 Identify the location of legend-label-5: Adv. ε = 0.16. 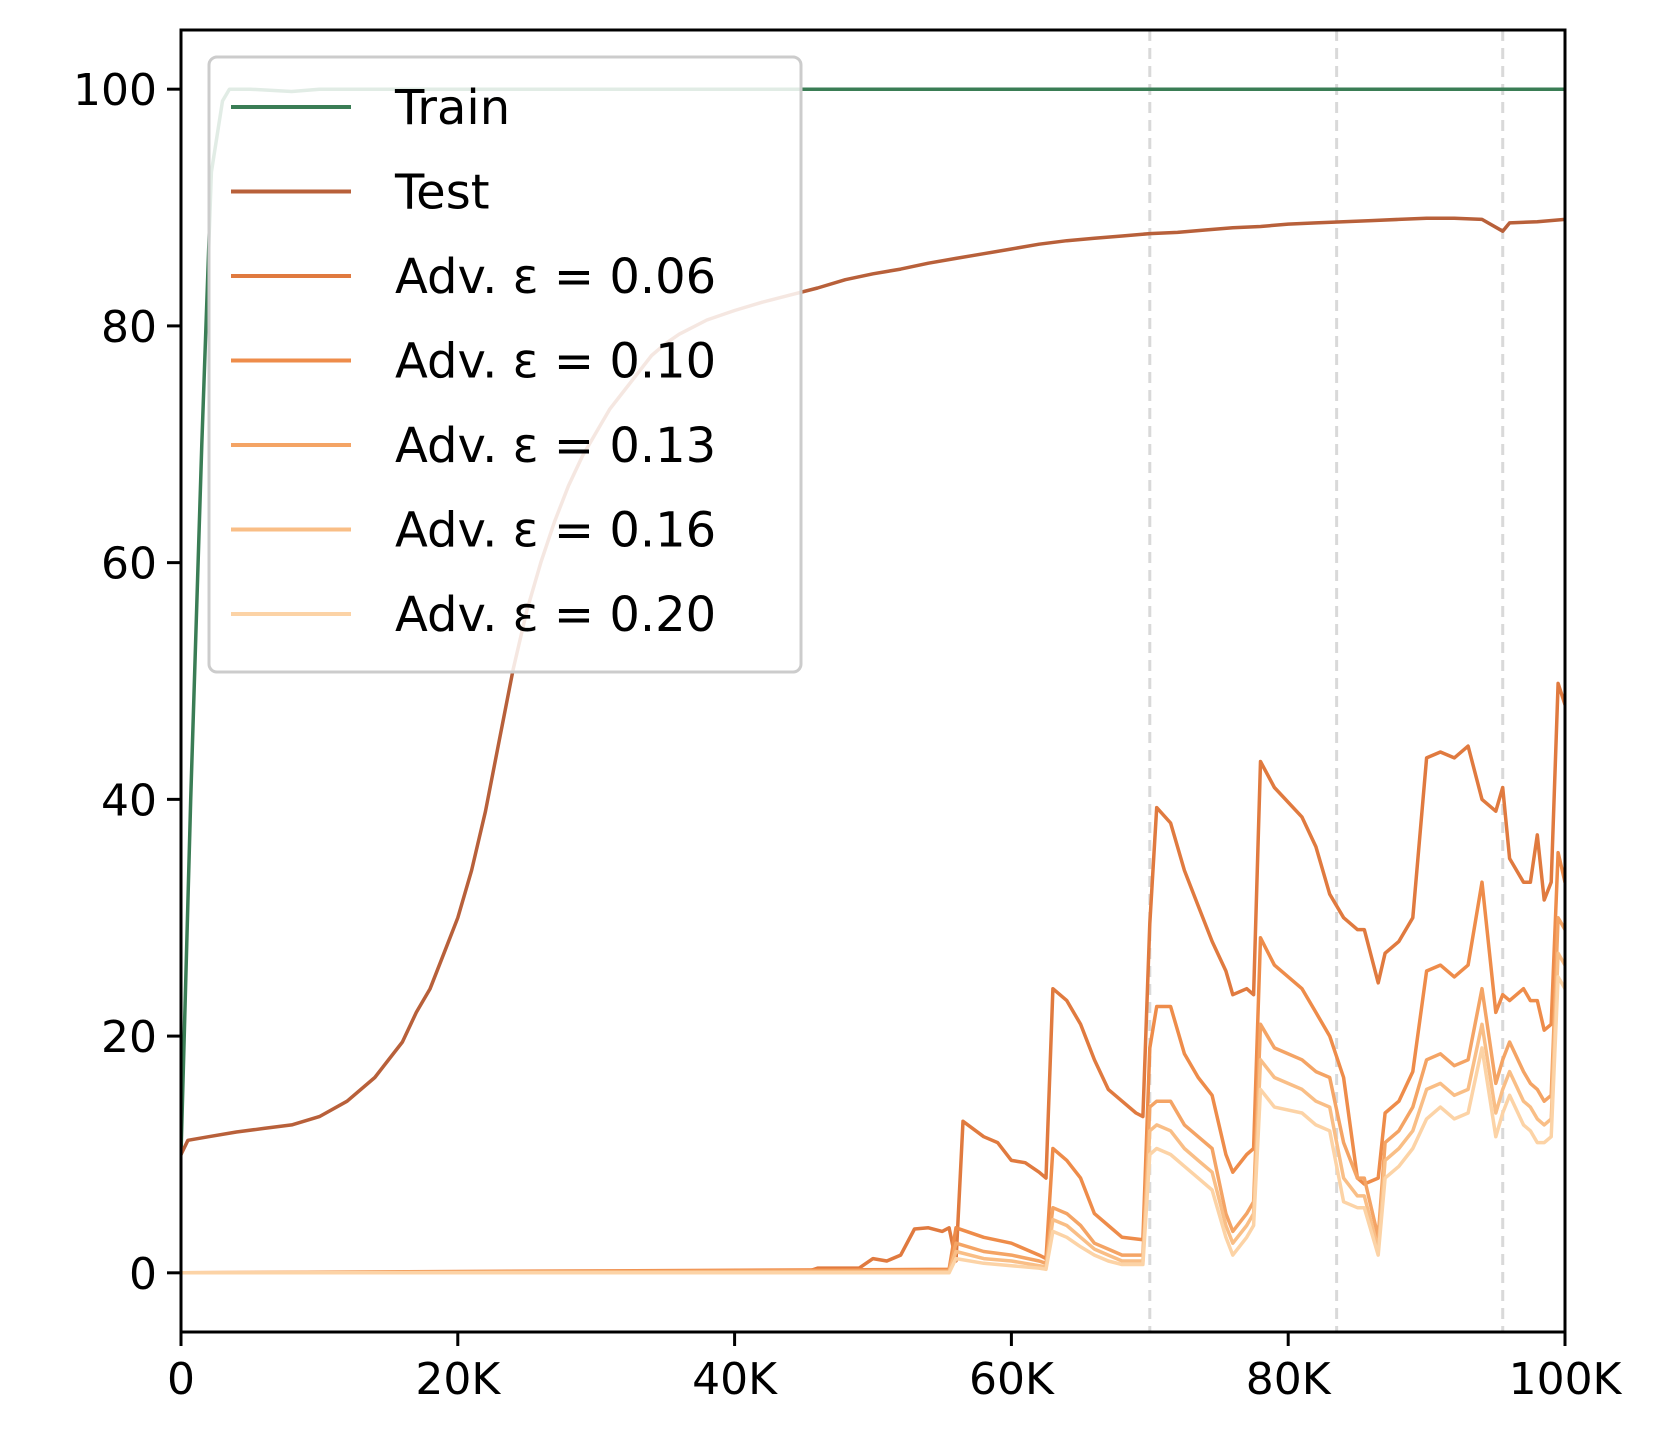
(555, 531).